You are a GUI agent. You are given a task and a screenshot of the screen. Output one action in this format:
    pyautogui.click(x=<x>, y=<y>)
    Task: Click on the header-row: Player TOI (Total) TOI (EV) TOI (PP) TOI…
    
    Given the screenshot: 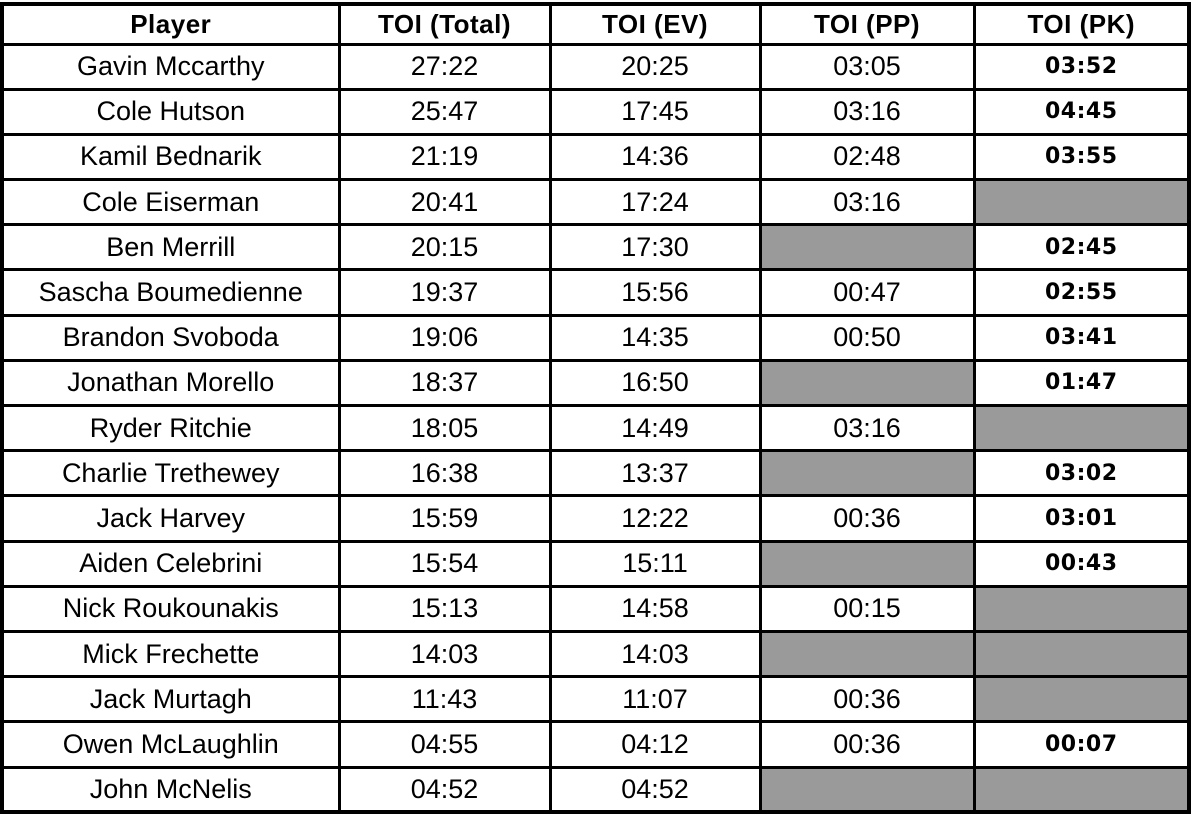 What is the action you would take?
    pyautogui.click(x=595, y=24)
    